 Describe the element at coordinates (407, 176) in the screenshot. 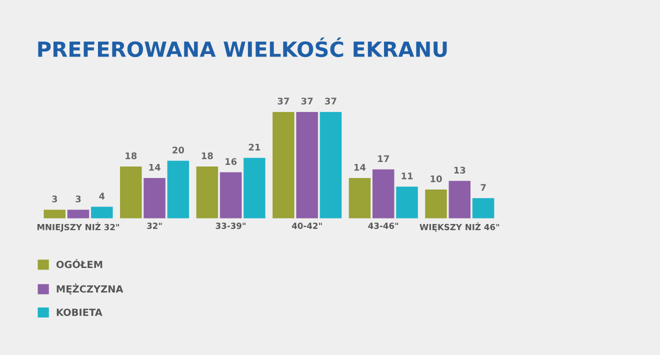

I see `data-label: 11` at that location.